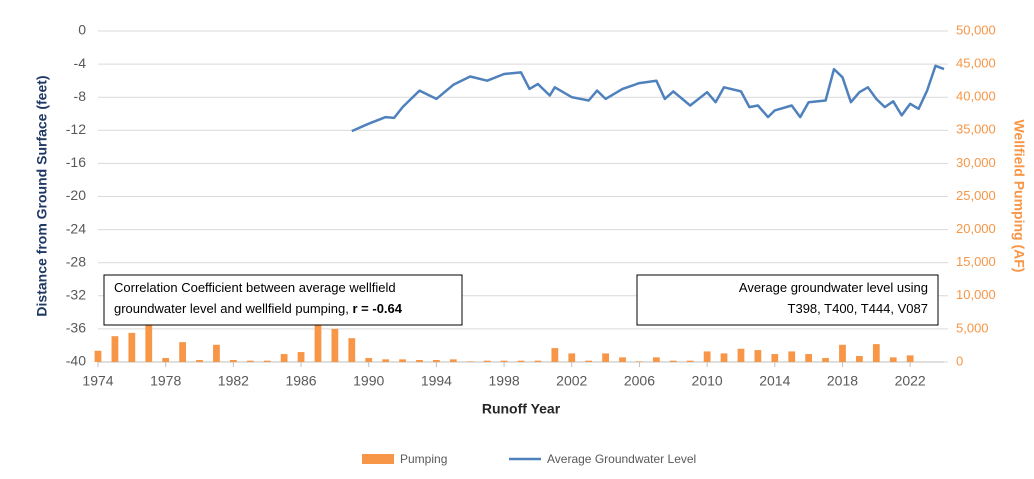 The image size is (1034, 479). What do you see at coordinates (842, 381) in the screenshot?
I see `x-tick-label: 2018` at bounding box center [842, 381].